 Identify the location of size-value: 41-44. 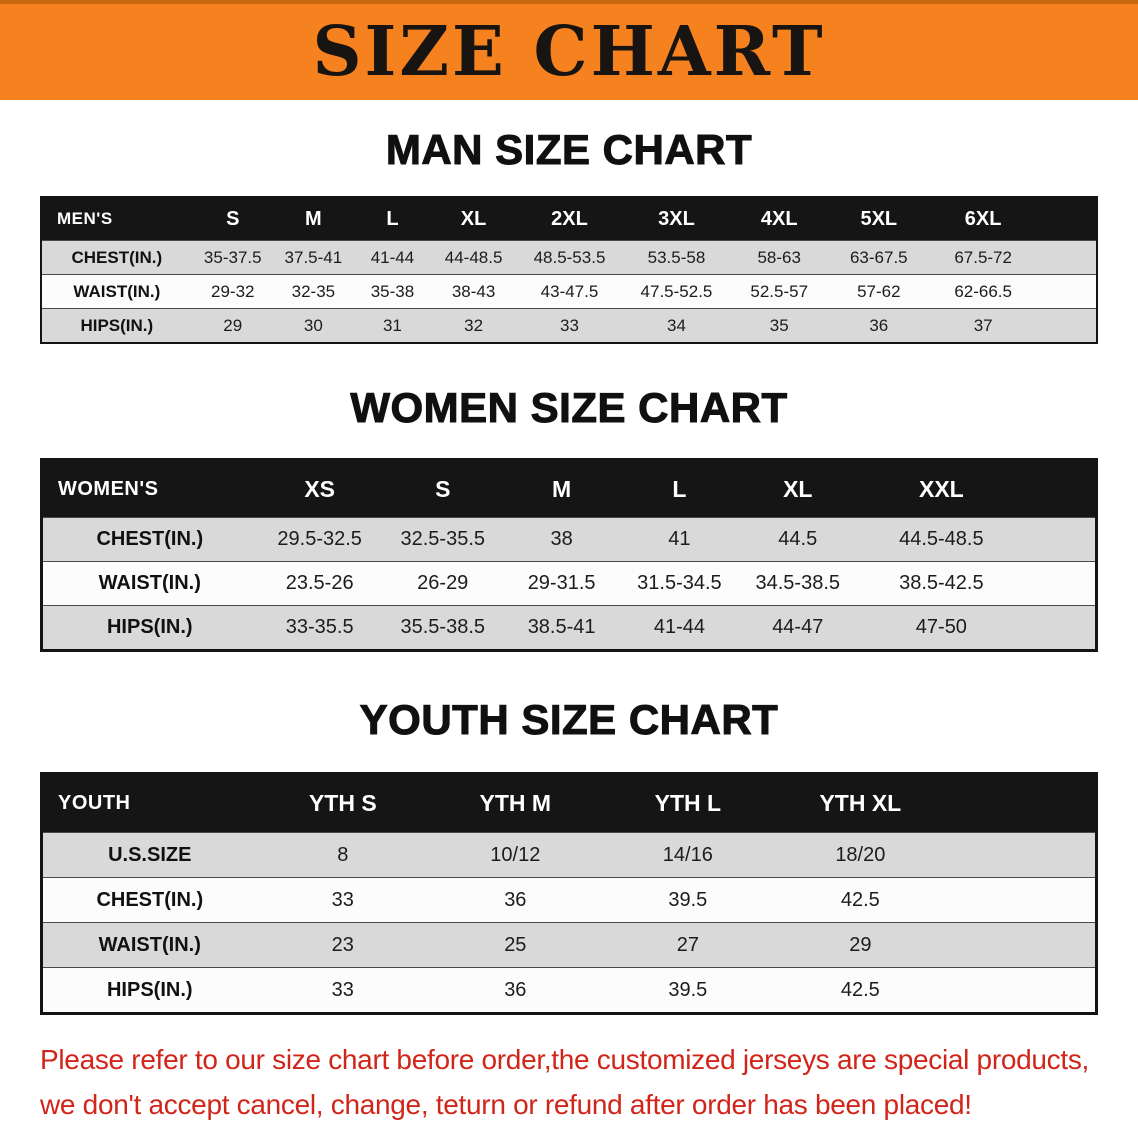
(392, 257).